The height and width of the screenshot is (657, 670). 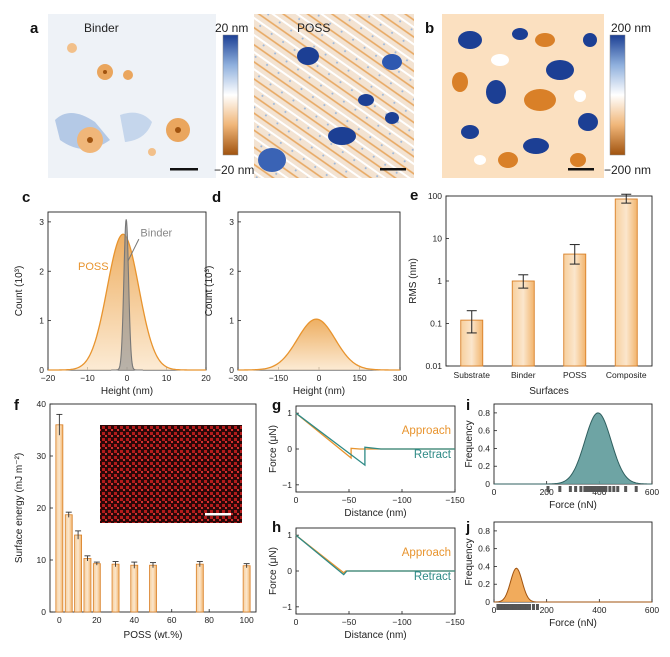 What do you see at coordinates (209, 620) in the screenshot?
I see `x-tick-label: 80` at bounding box center [209, 620].